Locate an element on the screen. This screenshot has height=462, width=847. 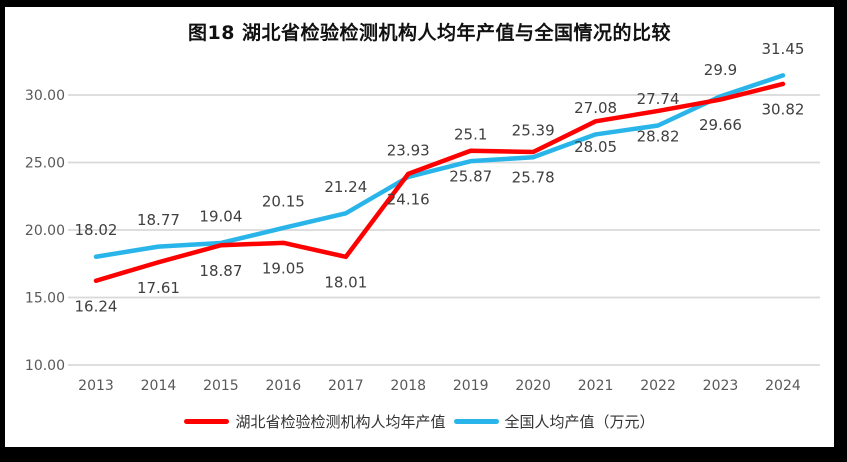
data-label: 30.82 is located at coordinates (782, 109).